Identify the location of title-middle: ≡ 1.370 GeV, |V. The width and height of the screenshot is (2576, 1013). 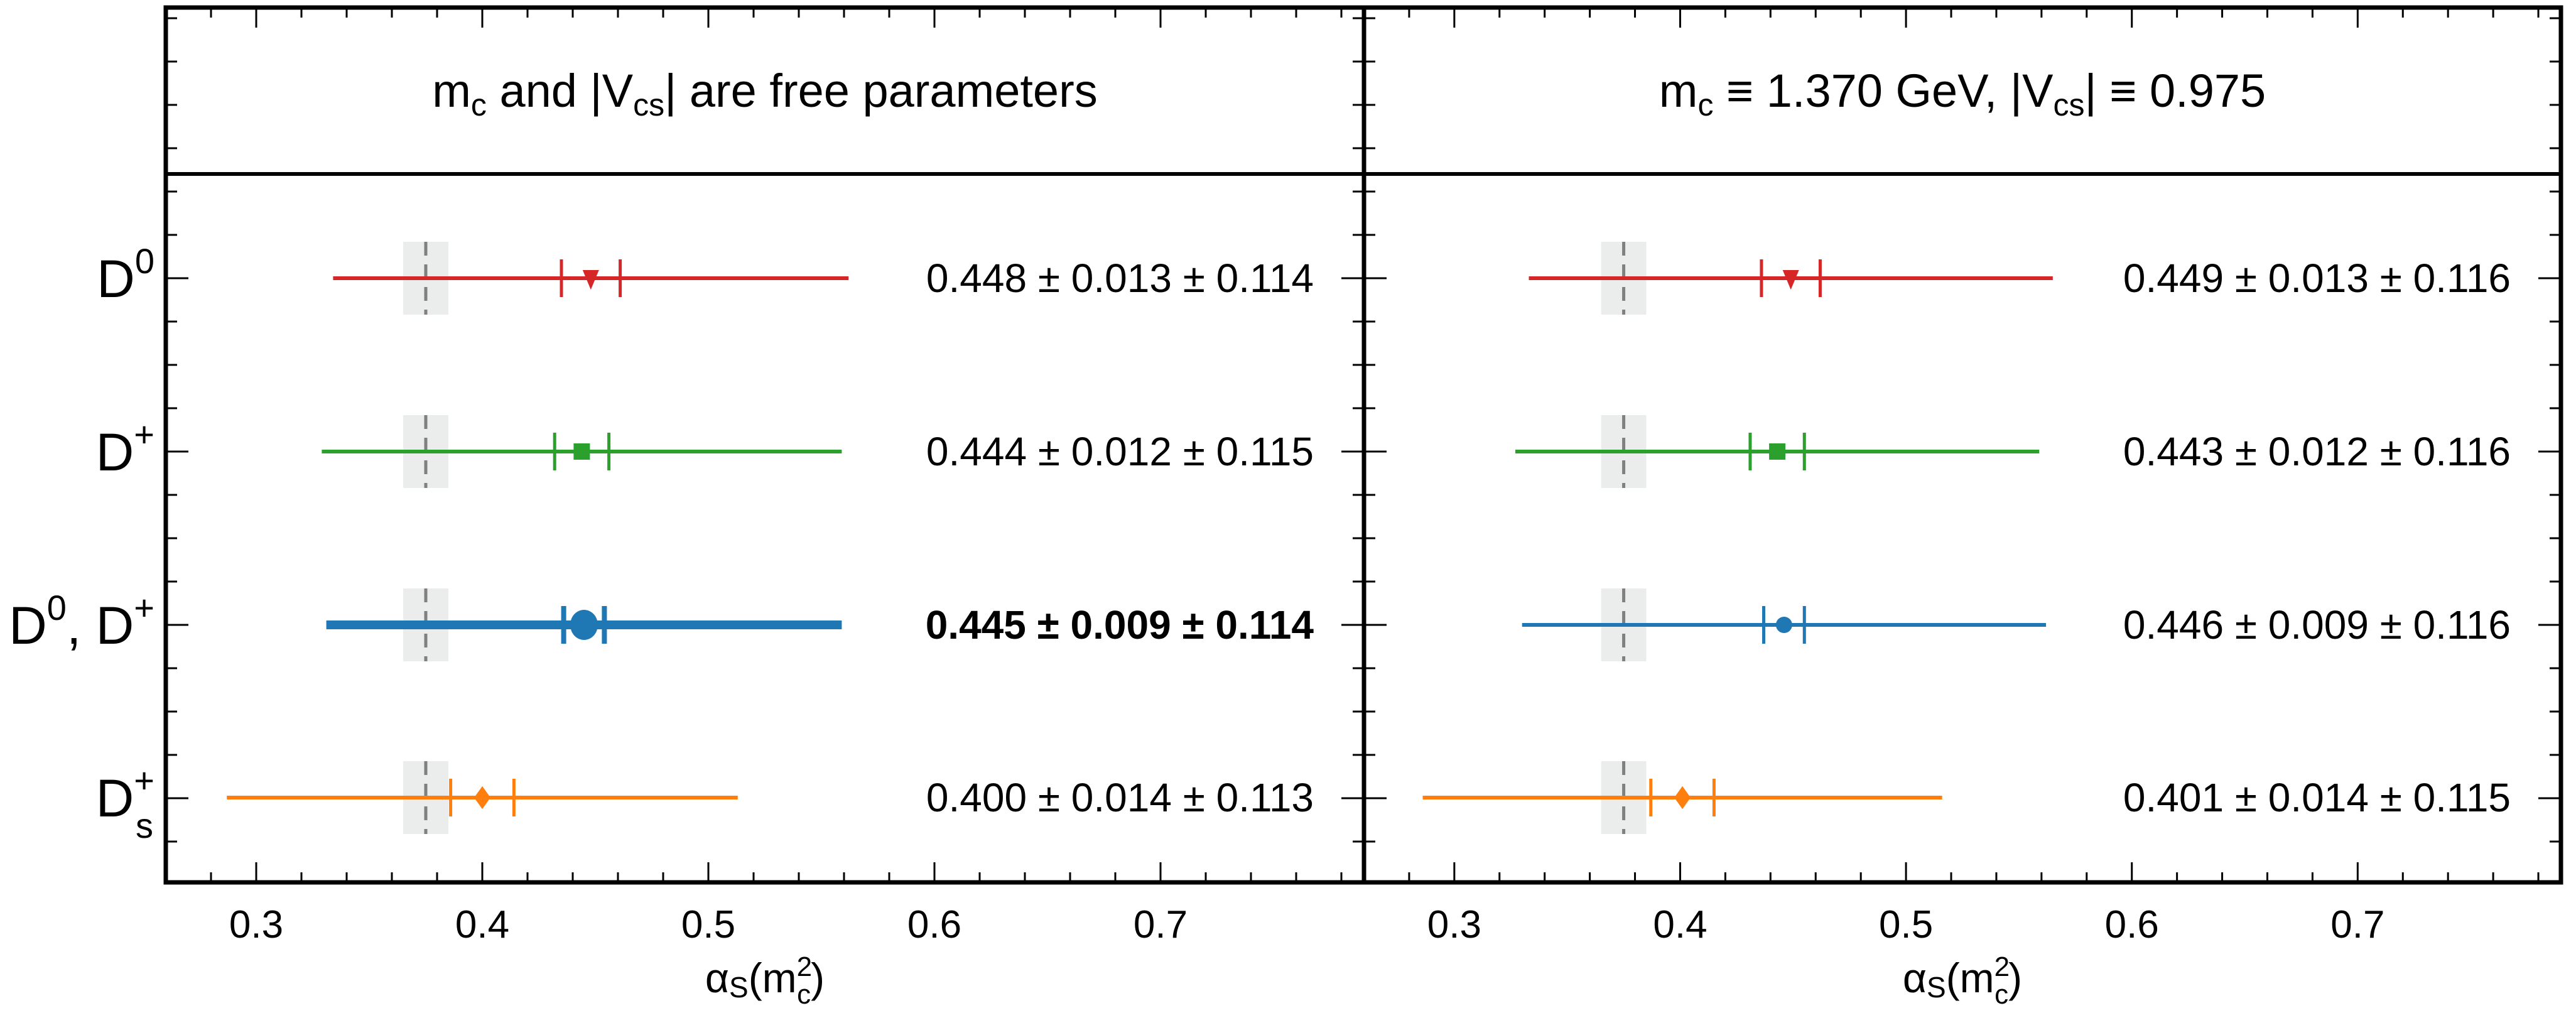
(1883, 91).